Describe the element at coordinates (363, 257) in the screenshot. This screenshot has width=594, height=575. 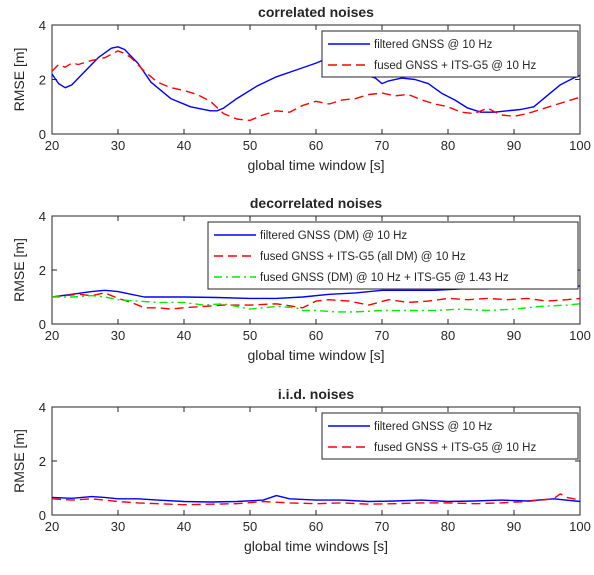
I see `legend-label: fused GNSS + ITS-G5 (all DM) @ 10 Hz` at that location.